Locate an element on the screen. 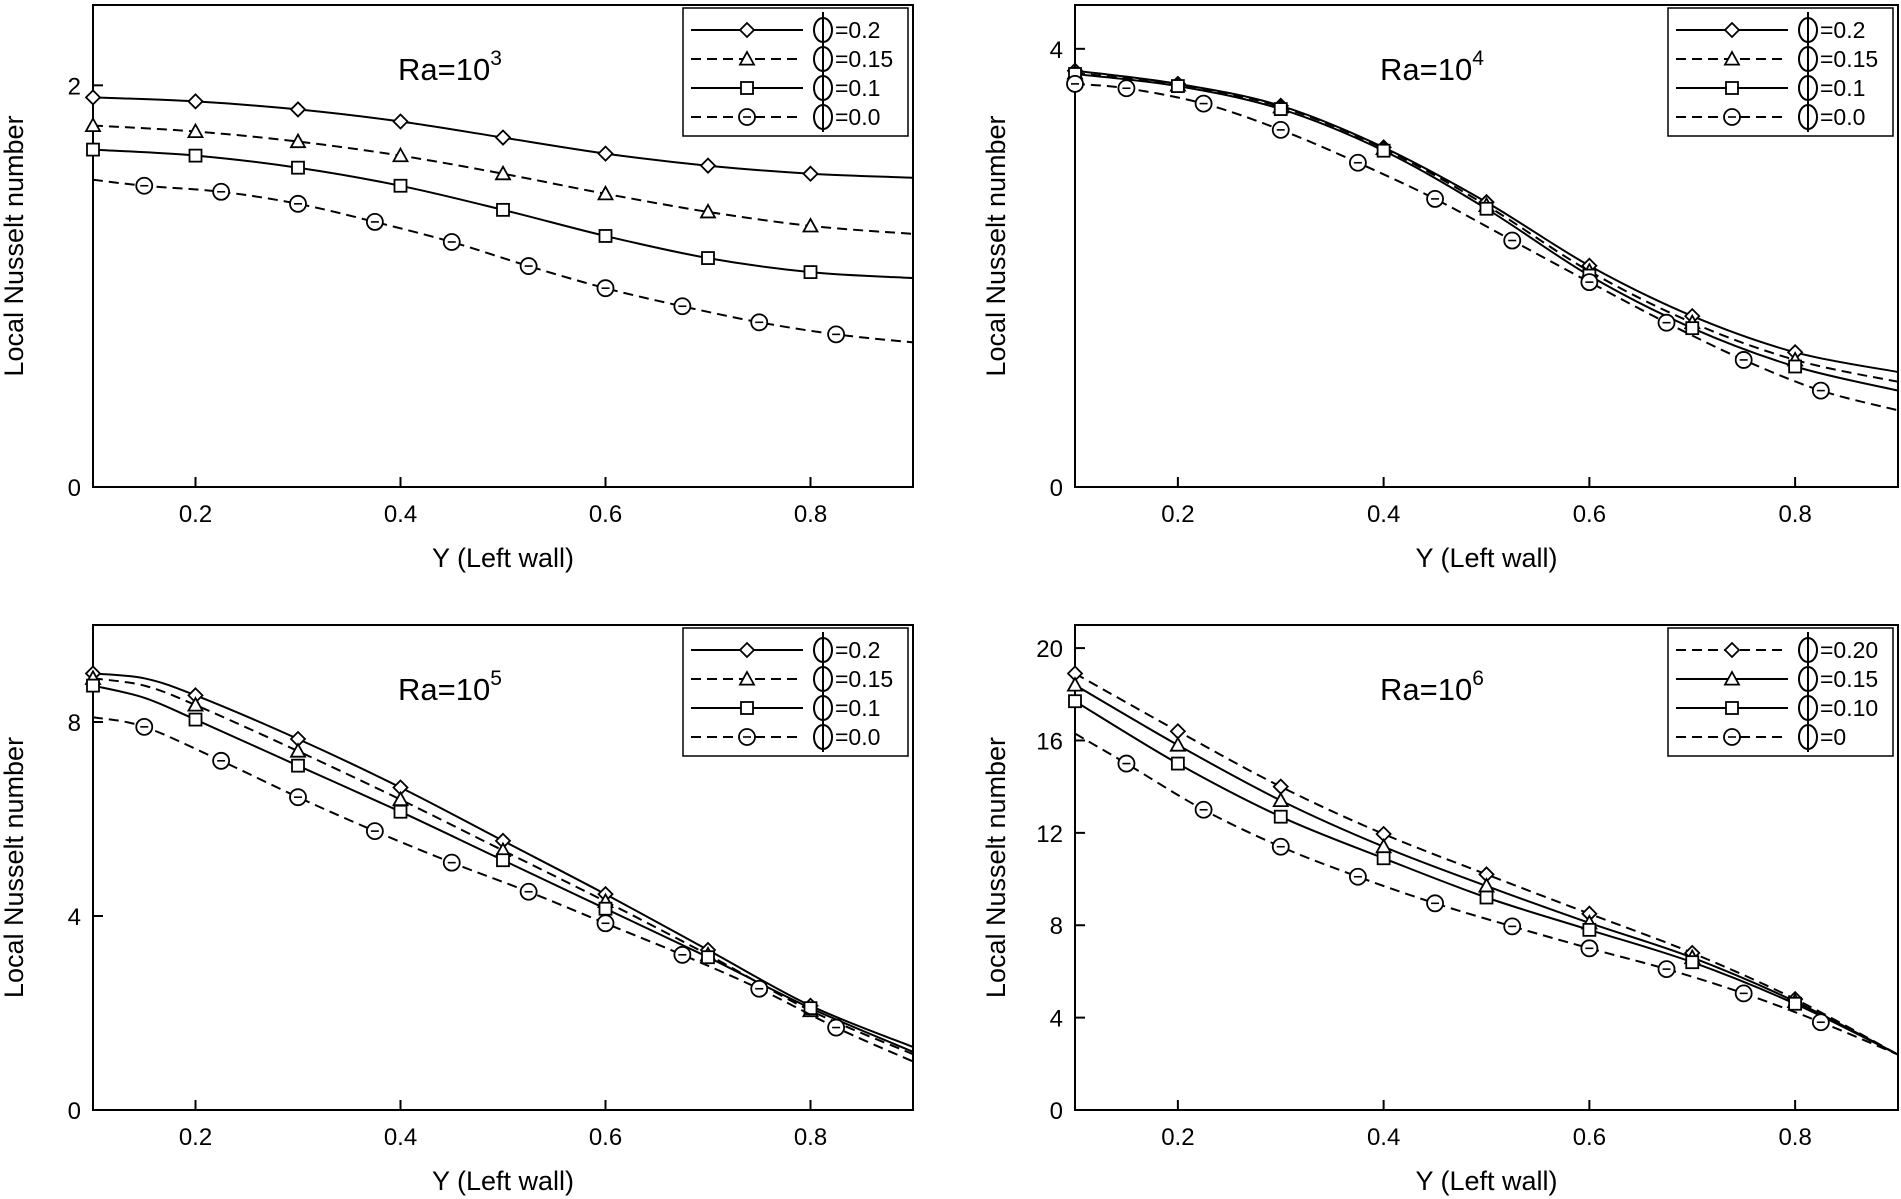 Image resolution: width=1901 pixels, height=1199 pixels. legend-diamond-marker is located at coordinates (1732, 30).